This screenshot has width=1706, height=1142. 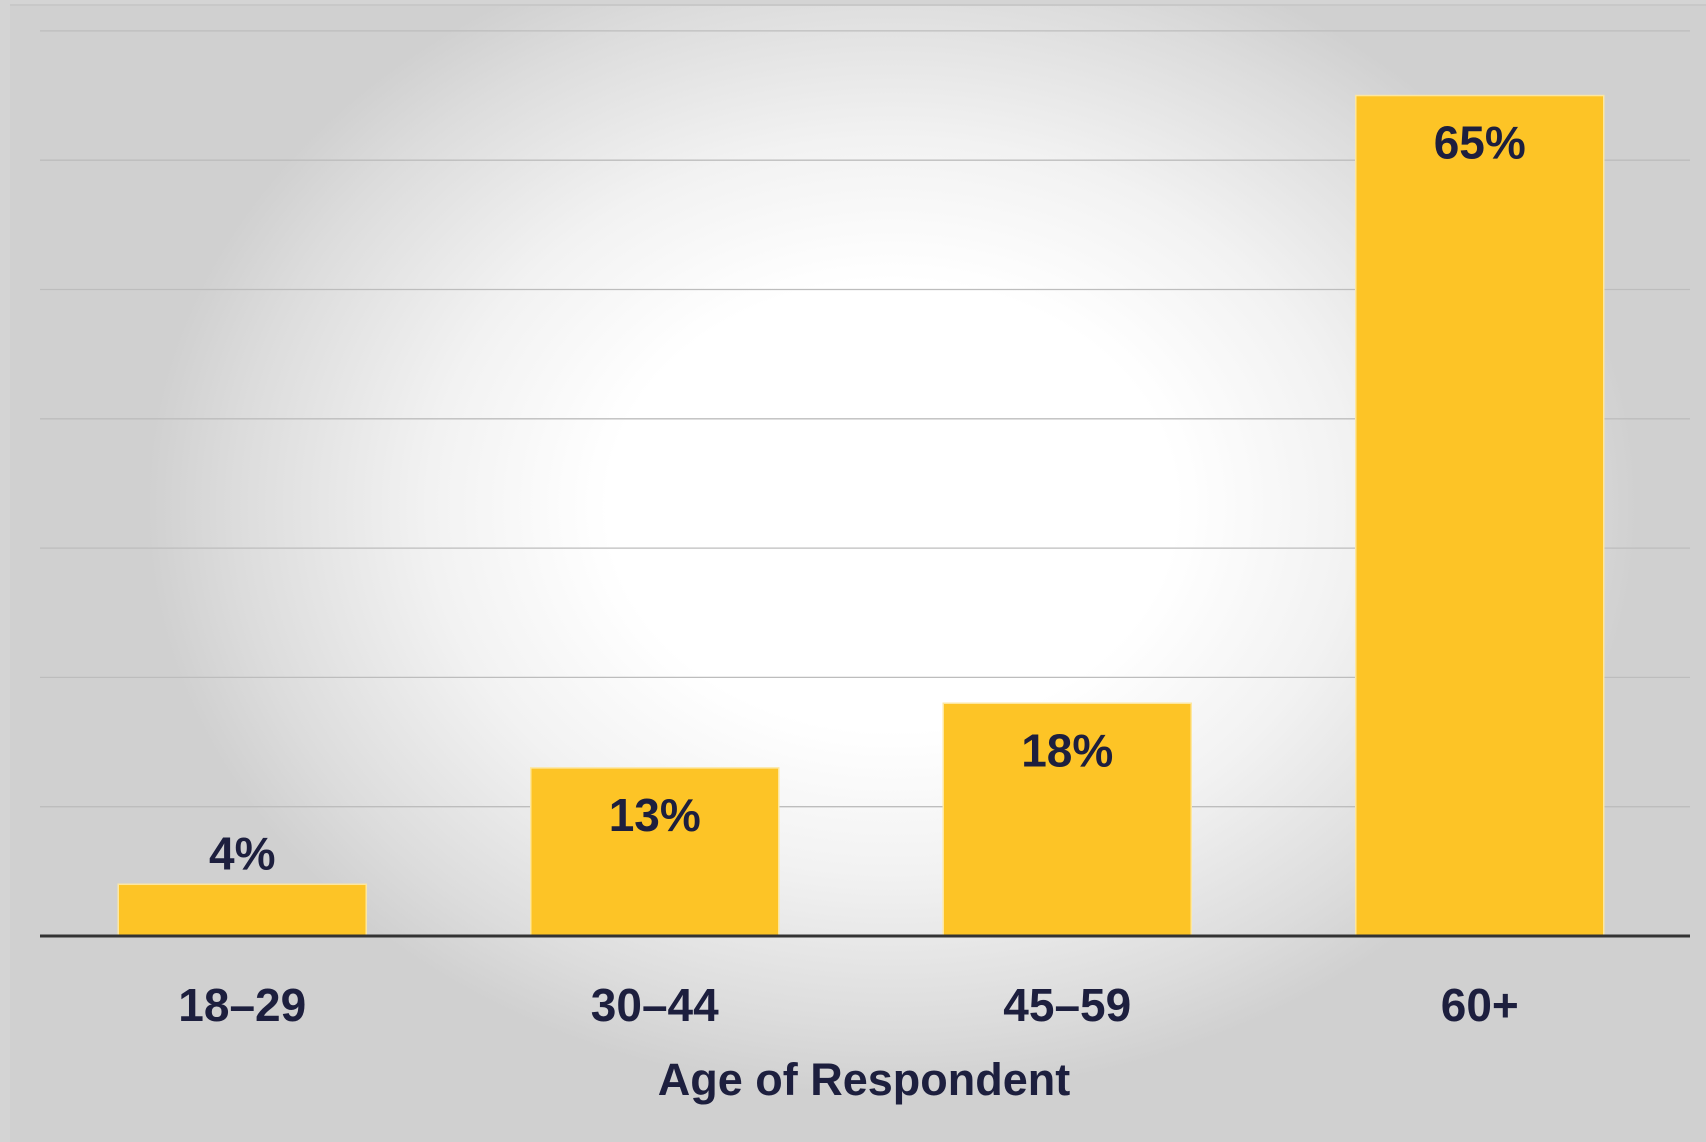 I want to click on data-label-3: 65%, so click(x=1480, y=143).